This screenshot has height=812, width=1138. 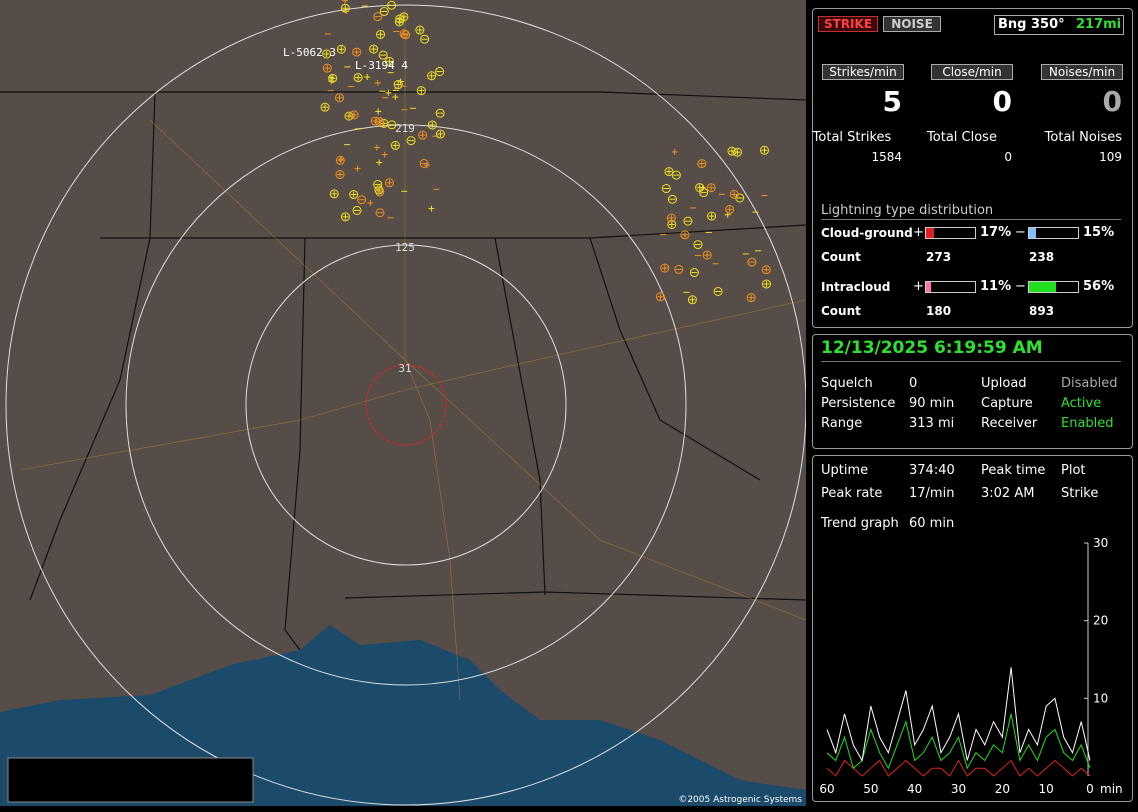 I want to click on percent: 11%, so click(x=996, y=286).